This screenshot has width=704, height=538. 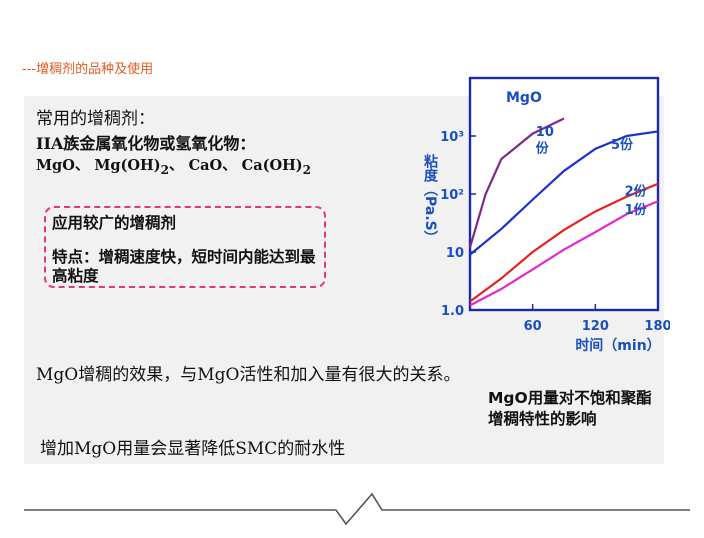 What do you see at coordinates (95, 119) in the screenshot?
I see `common-thickeners-heading: 常用的增稠剂：` at bounding box center [95, 119].